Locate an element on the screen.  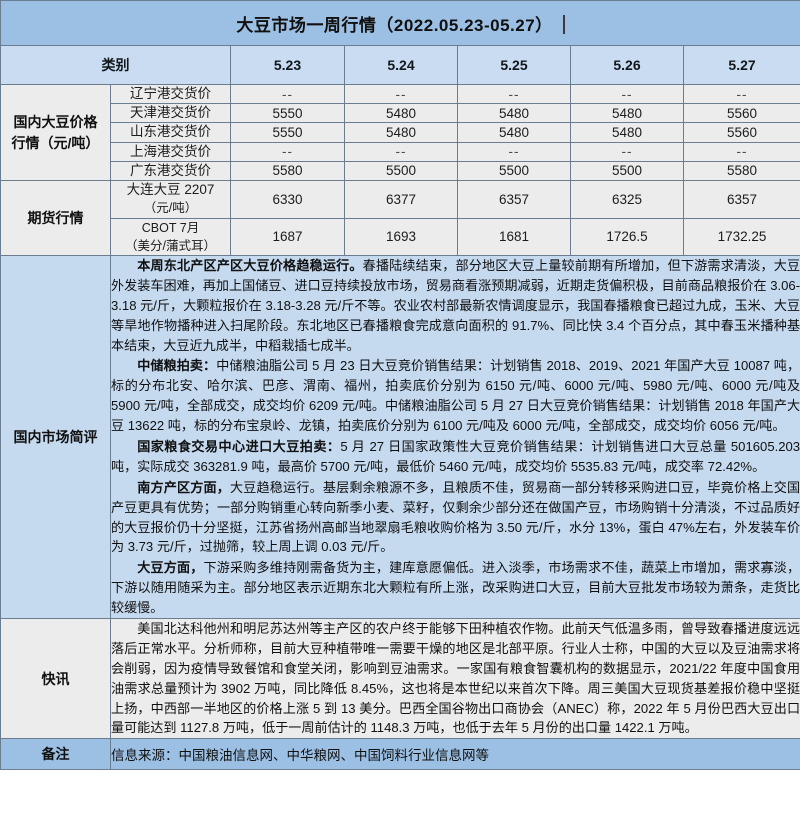
review-lead-0: 本周东北产区产区大豆价格趋稳运行。 is located at coordinates (250, 265).